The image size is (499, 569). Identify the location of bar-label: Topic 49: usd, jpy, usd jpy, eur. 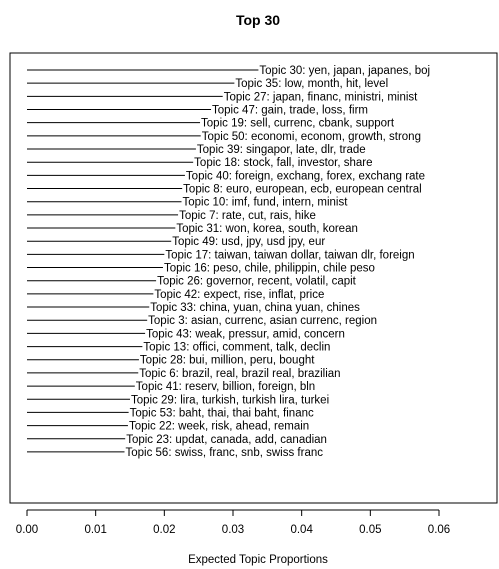
(248, 242).